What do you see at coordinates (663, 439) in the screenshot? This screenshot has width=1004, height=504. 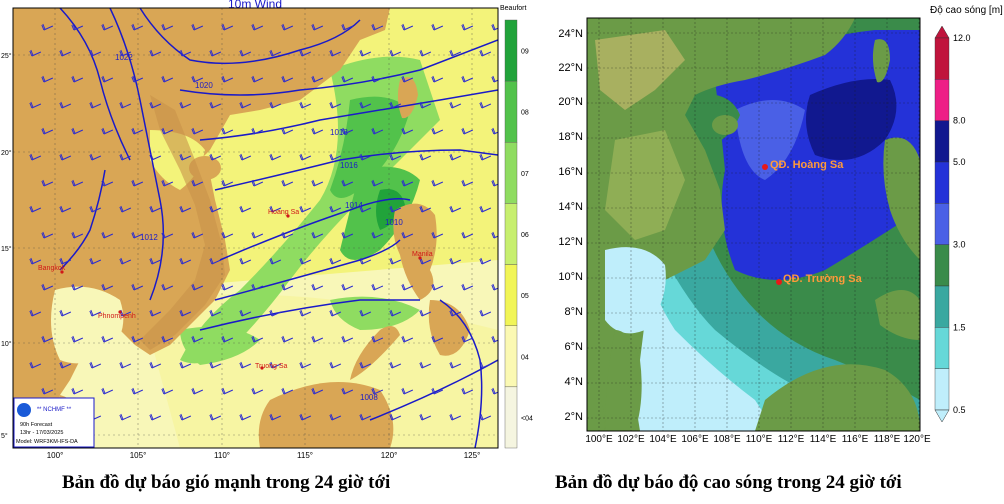 I see `lon-label: 104°E` at bounding box center [663, 439].